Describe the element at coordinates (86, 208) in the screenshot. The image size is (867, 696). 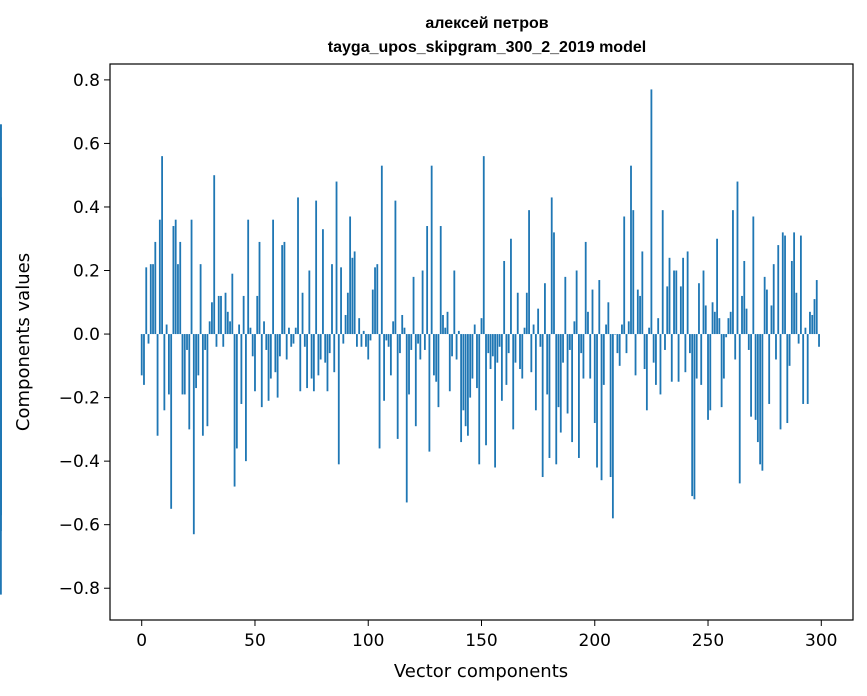
I see `y-tick-label: 0.4` at that location.